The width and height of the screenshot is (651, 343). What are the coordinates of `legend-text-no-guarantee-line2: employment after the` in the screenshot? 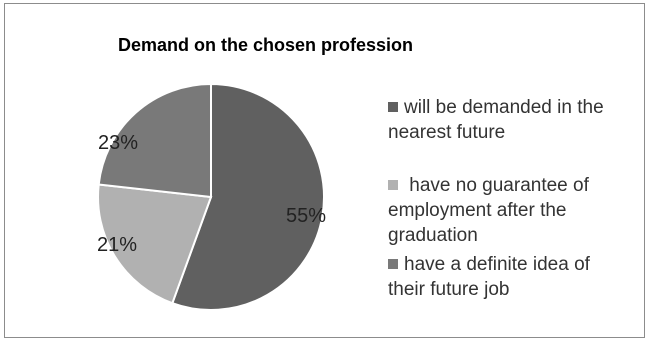 It's located at (477, 210).